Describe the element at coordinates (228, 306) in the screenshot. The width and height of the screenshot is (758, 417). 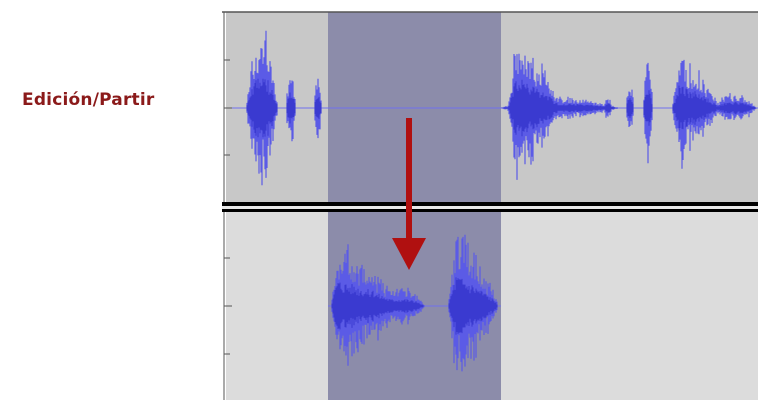
I see `bottom-track-ticks` at that location.